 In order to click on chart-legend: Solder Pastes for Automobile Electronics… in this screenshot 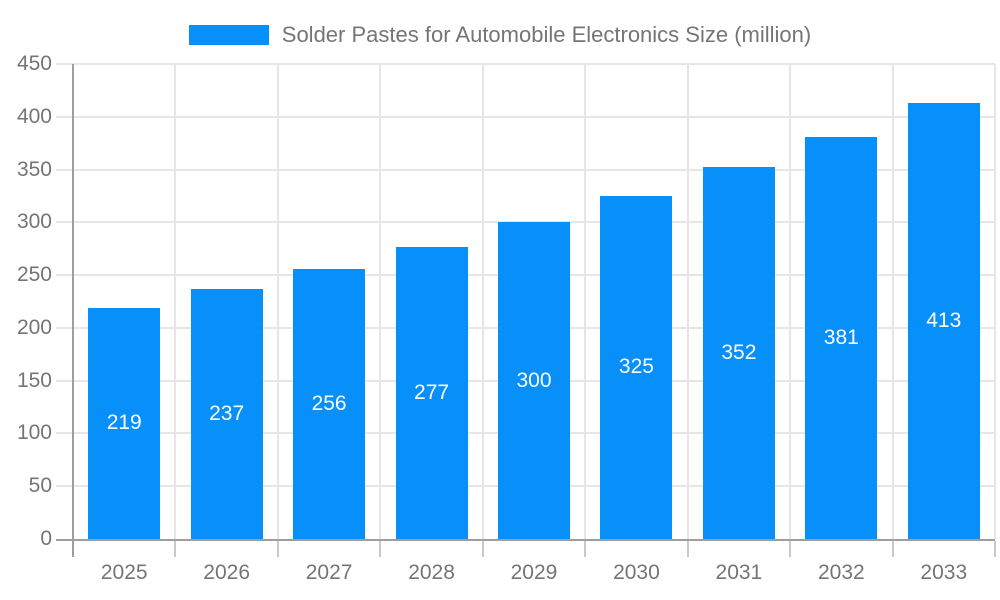, I will do `click(500, 35)`.